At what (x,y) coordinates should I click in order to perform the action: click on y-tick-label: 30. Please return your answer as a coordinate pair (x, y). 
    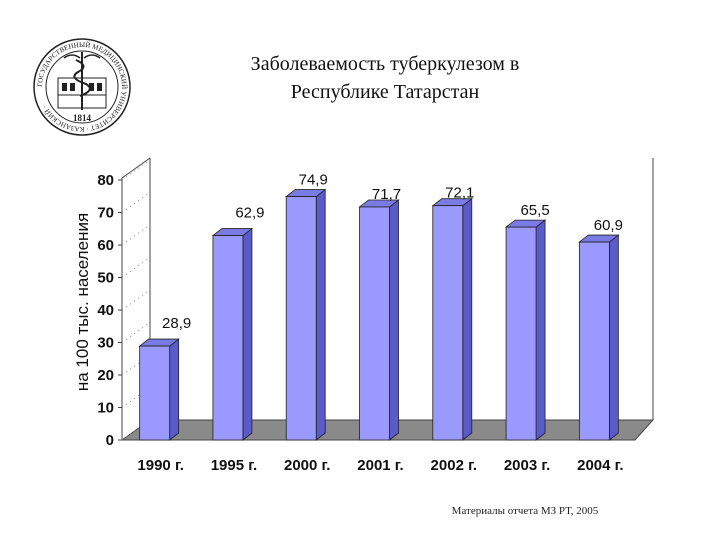
    Looking at the image, I should click on (105, 343).